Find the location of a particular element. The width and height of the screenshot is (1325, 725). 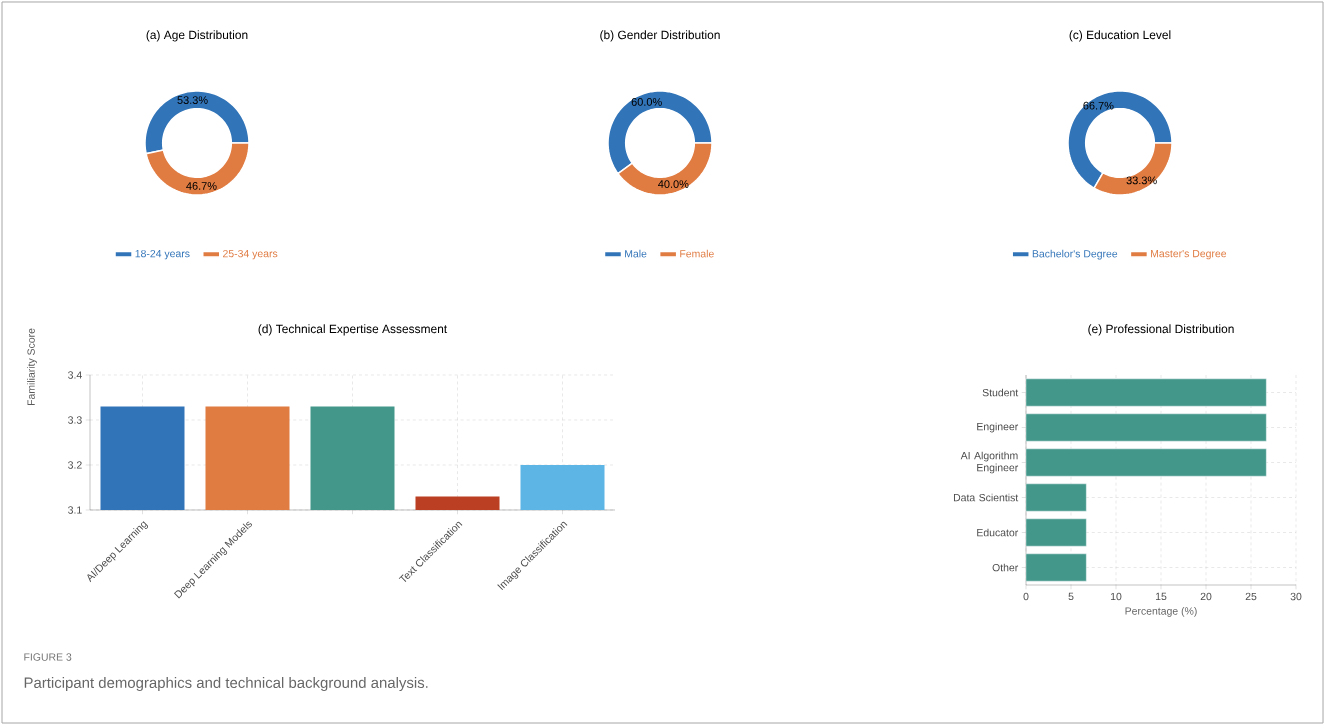

x-tick-label: 10 is located at coordinates (1116, 596).